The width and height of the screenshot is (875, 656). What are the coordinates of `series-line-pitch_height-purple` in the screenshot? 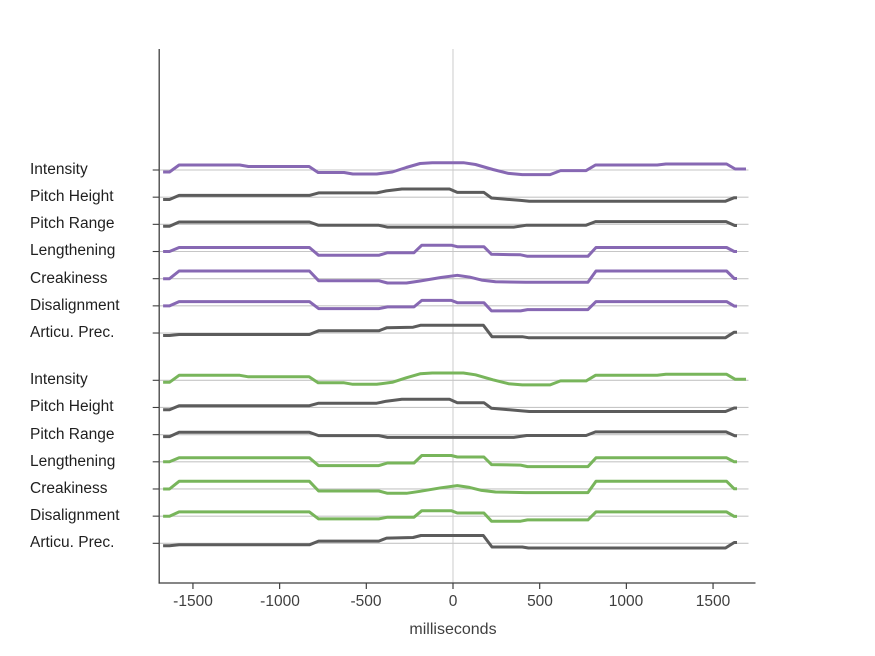 It's located at (450, 195).